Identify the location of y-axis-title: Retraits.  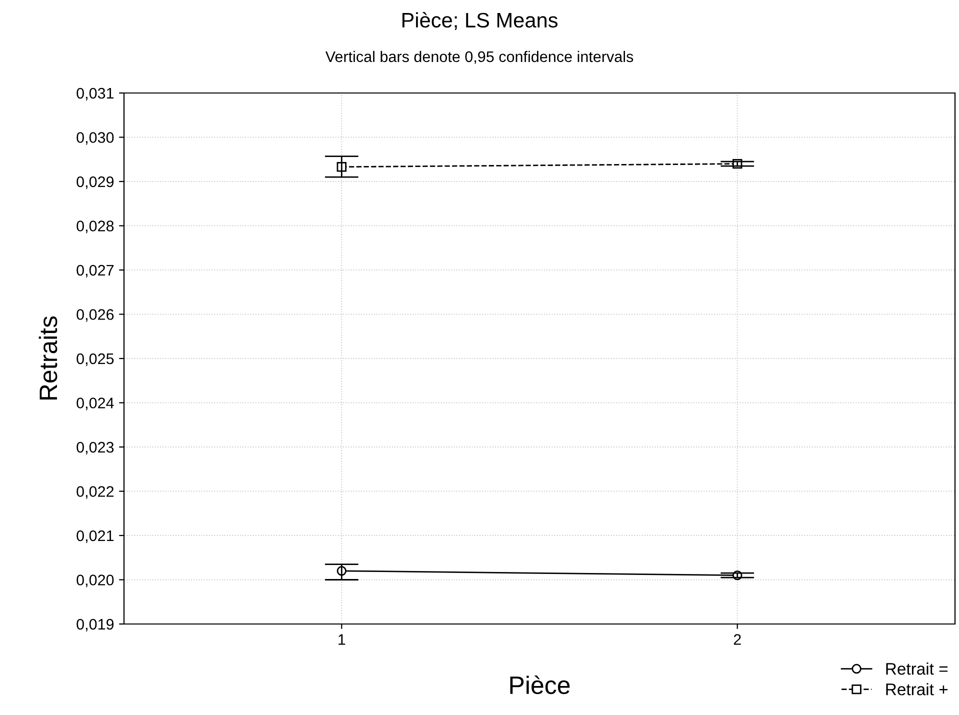
(48, 358).